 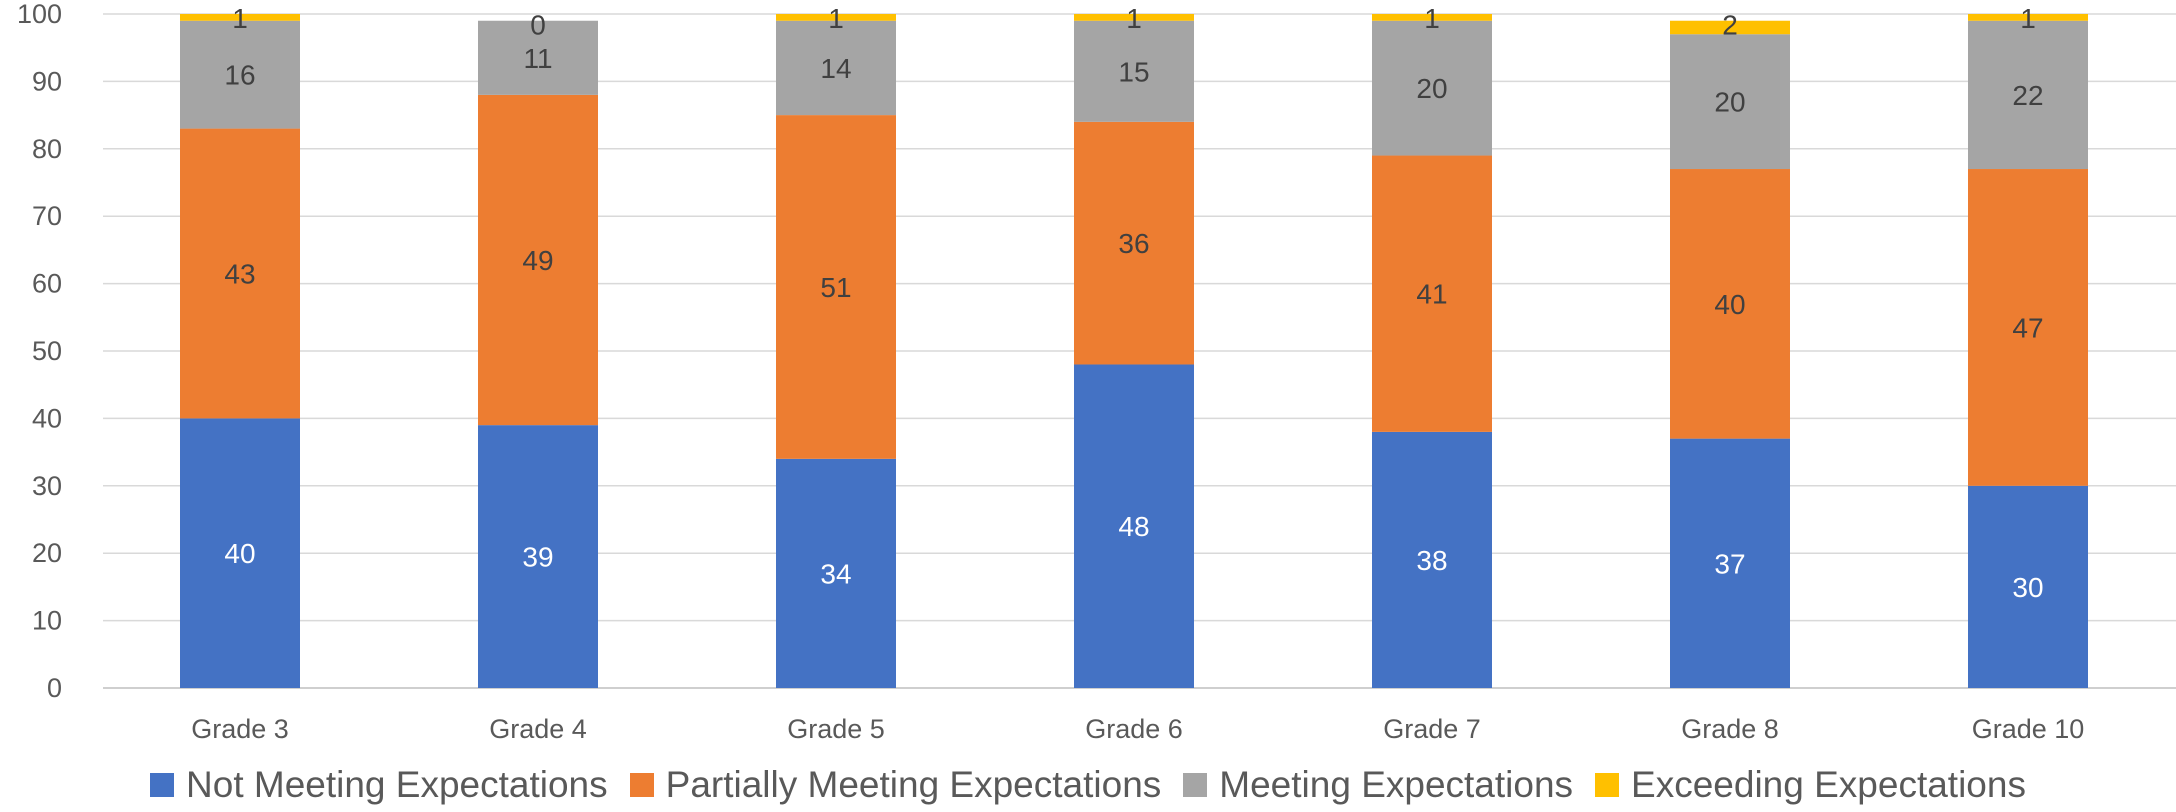 What do you see at coordinates (1134, 729) in the screenshot?
I see `category-label: Grade 6` at bounding box center [1134, 729].